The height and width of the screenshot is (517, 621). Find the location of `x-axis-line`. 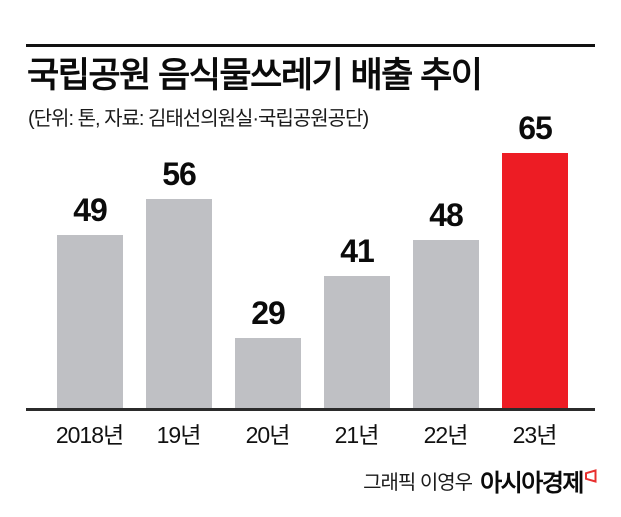

x-axis-line is located at coordinates (310, 409).